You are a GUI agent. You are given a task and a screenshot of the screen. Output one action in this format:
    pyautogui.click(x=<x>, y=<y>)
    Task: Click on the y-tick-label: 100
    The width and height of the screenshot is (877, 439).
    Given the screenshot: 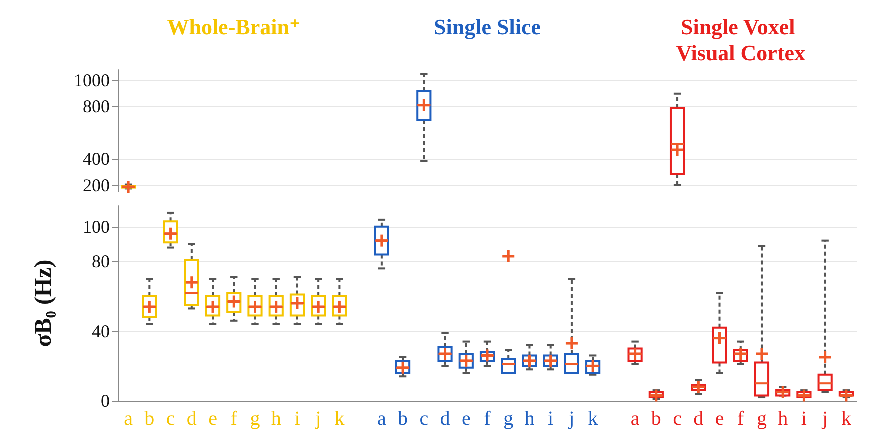 What is the action you would take?
    pyautogui.click(x=96, y=226)
    